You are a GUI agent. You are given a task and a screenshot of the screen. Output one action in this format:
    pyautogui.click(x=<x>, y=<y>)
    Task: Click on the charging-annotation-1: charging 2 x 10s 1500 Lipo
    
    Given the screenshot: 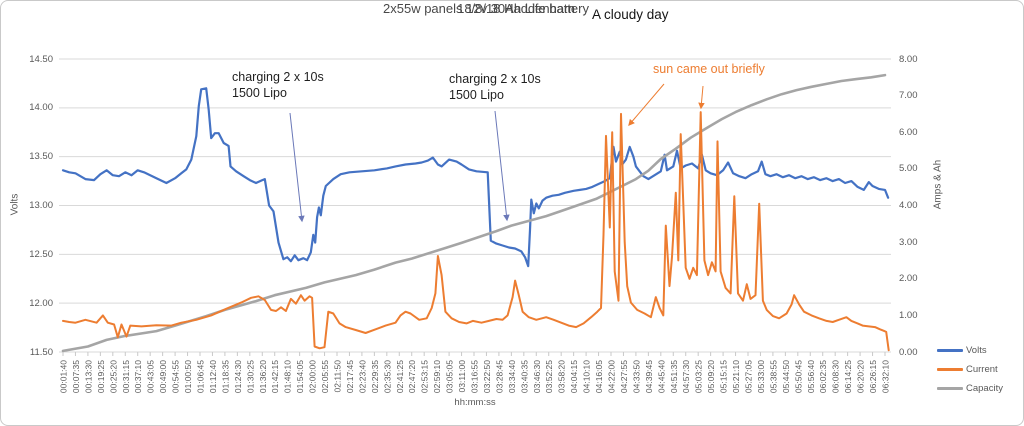 What is the action you would take?
    pyautogui.click(x=278, y=85)
    